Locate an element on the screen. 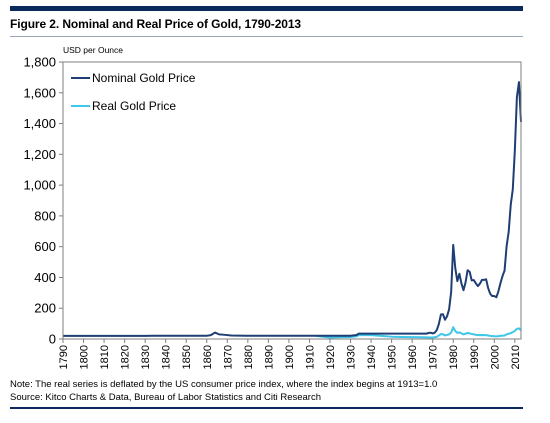 The width and height of the screenshot is (550, 423). x-tick-label: 2000 is located at coordinates (495, 357).